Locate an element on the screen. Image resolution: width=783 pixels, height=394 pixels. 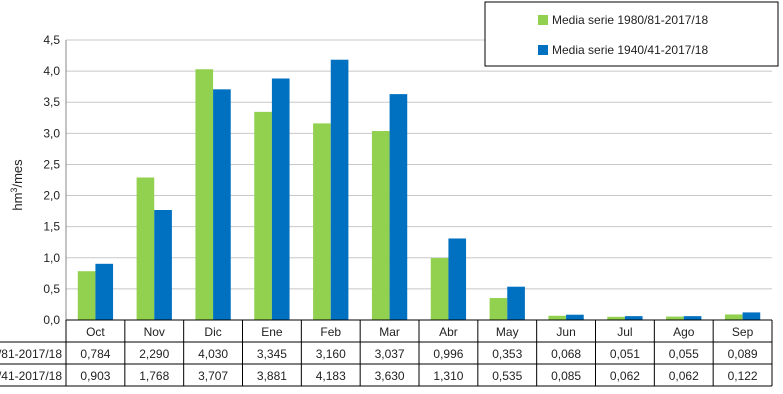
table-cell: 0,085 is located at coordinates (566, 376).